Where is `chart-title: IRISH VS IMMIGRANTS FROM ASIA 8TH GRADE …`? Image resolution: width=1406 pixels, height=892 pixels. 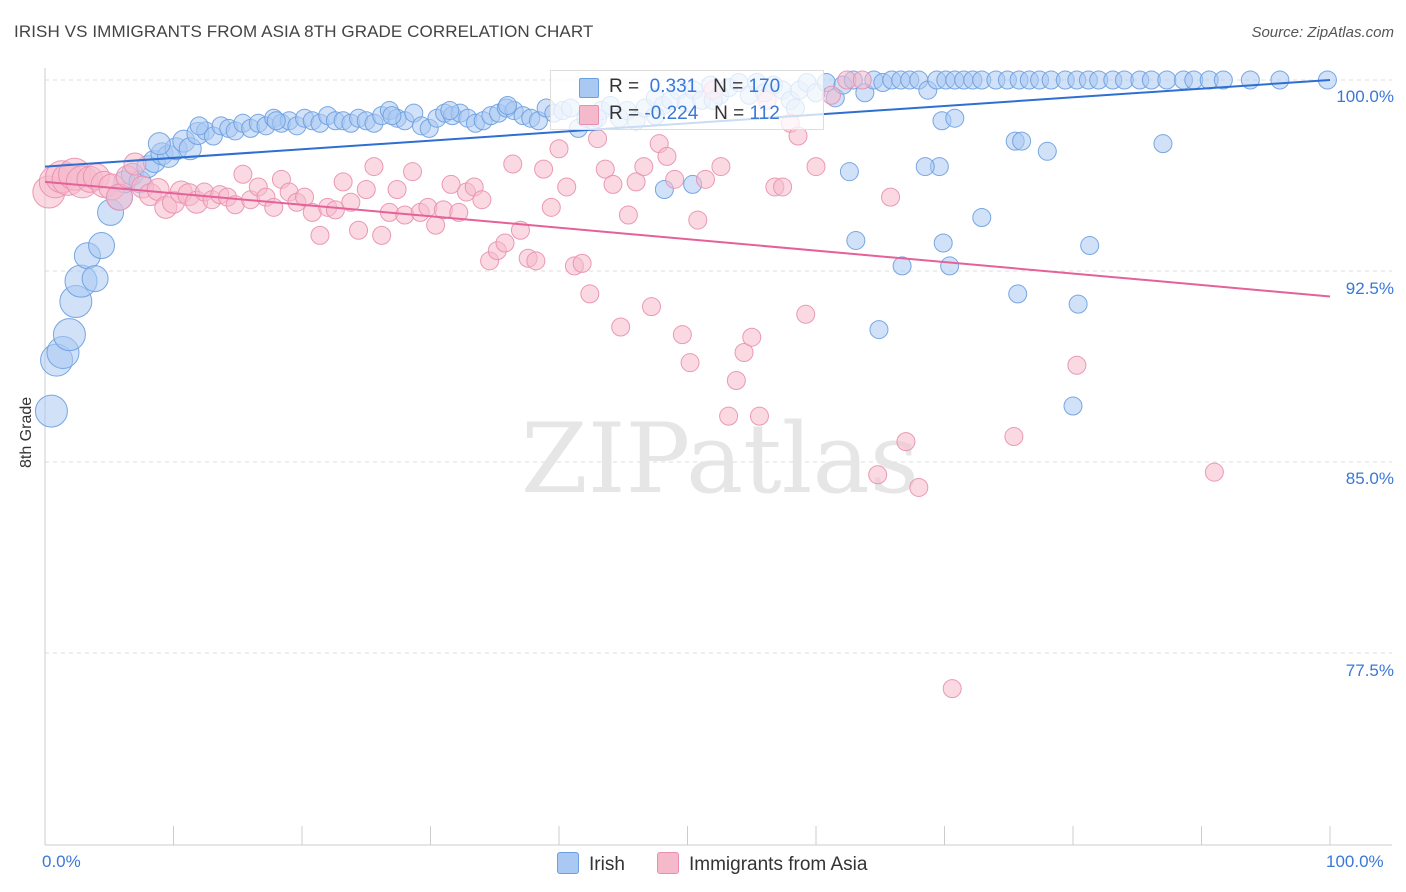 chart-title: IRISH VS IMMIGRANTS FROM ASIA 8TH GRADE … is located at coordinates (304, 31).